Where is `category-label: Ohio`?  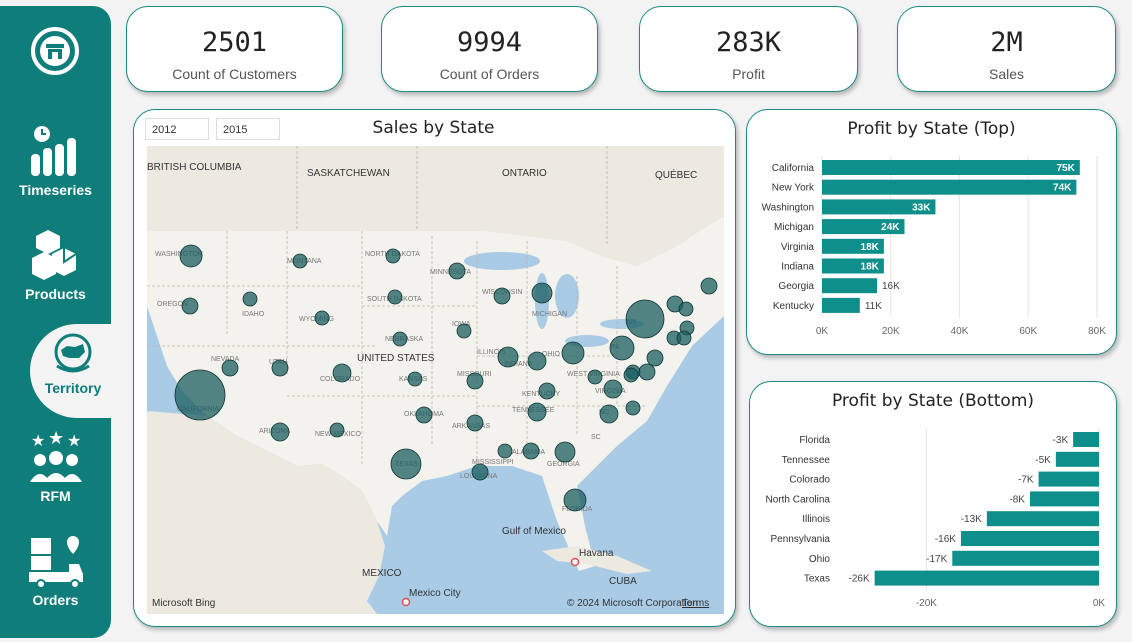 category-label: Ohio is located at coordinates (820, 559).